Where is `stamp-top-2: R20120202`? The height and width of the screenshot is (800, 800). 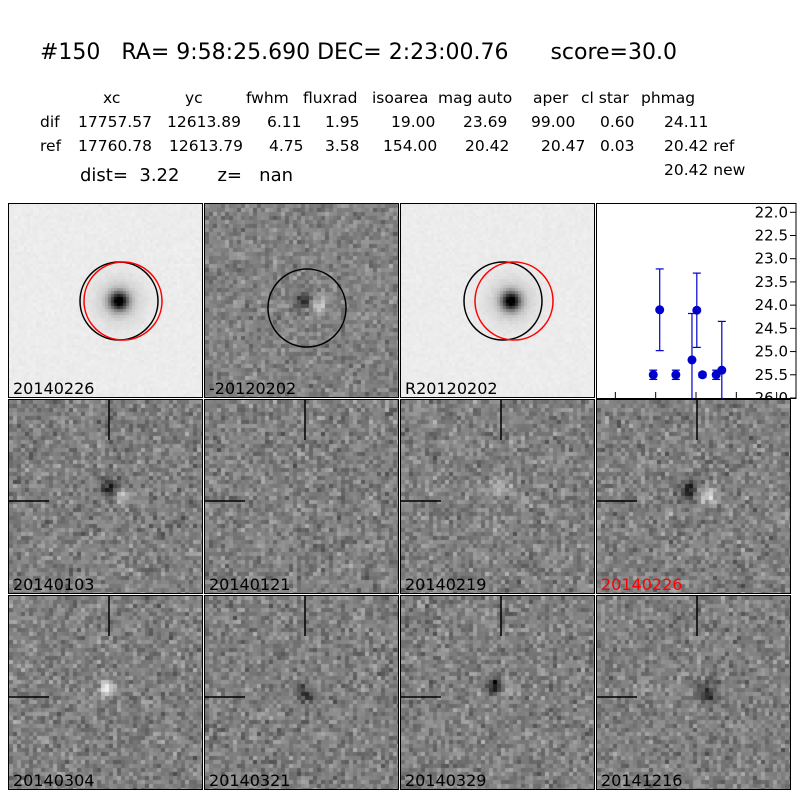 stamp-top-2: R20120202 is located at coordinates (497, 300).